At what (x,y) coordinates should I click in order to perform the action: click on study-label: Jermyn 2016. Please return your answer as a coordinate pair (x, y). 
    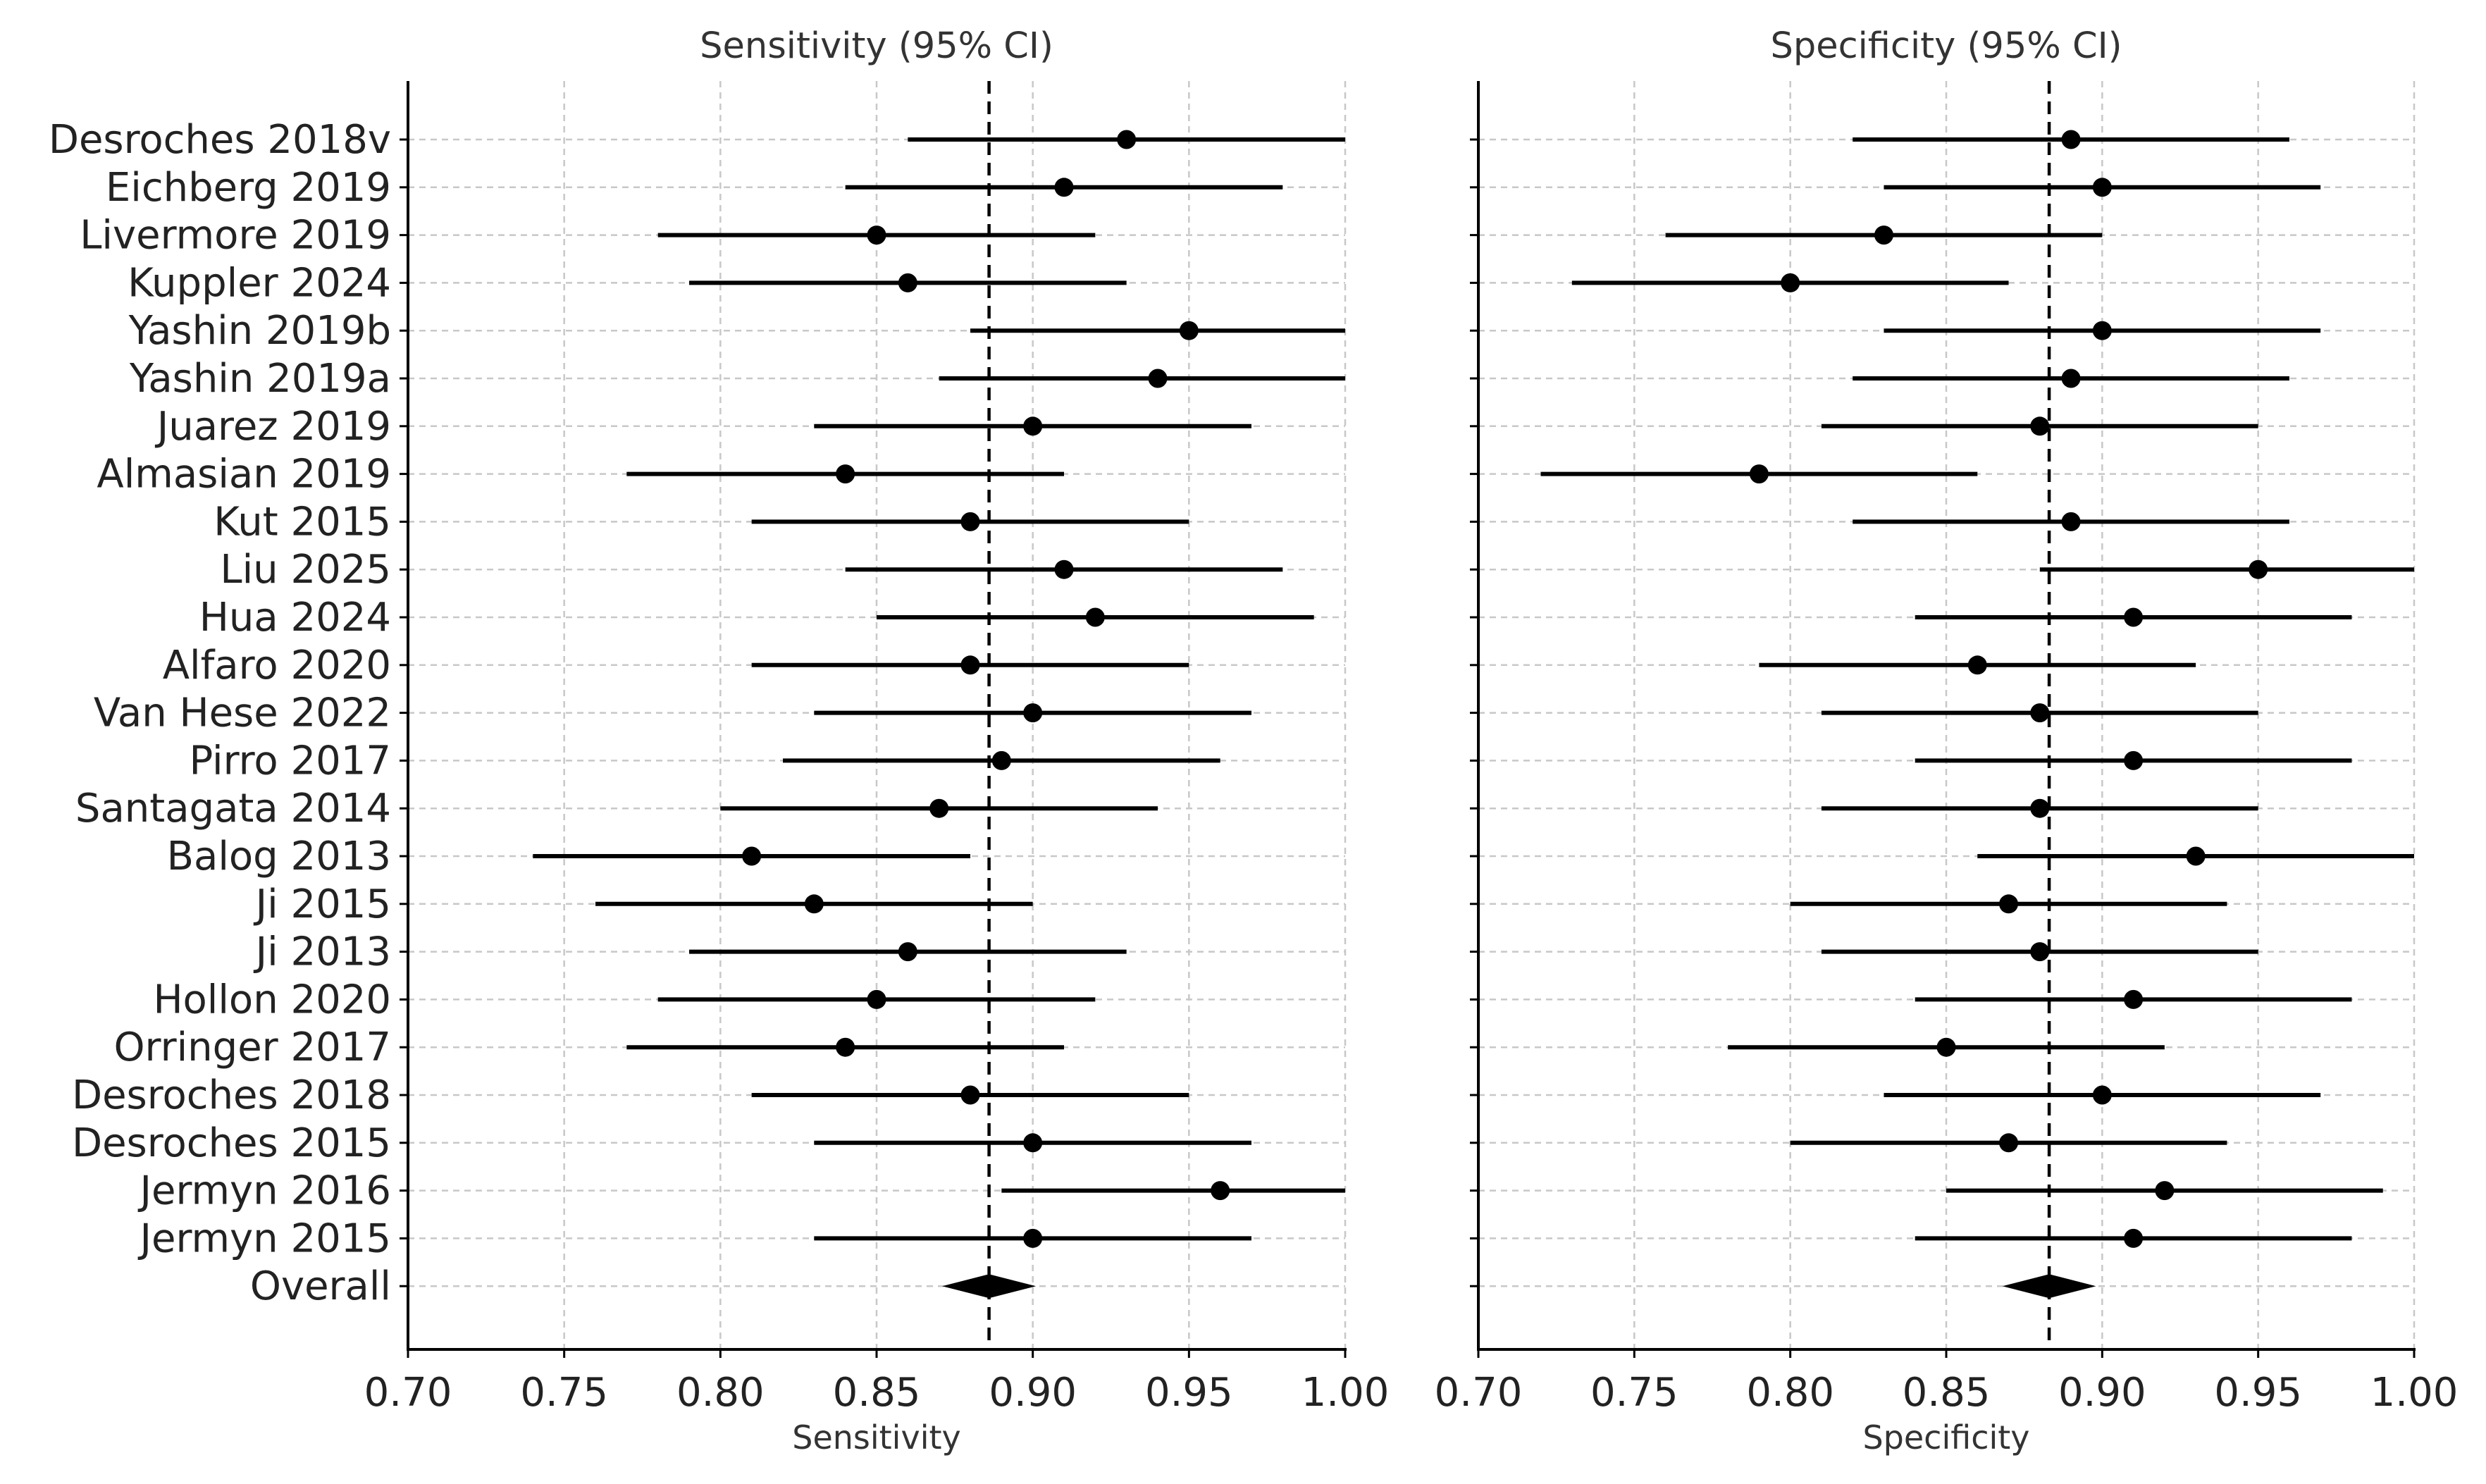
    Looking at the image, I should click on (264, 1191).